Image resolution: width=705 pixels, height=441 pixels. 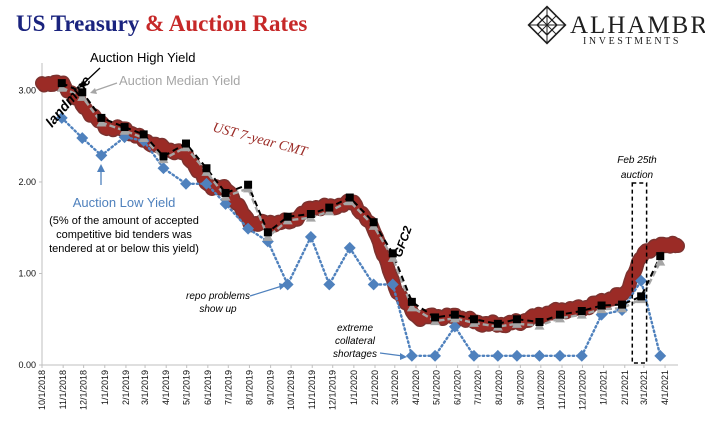 What do you see at coordinates (27, 273) in the screenshot?
I see `y-tick-label: 1.00` at bounding box center [27, 273].